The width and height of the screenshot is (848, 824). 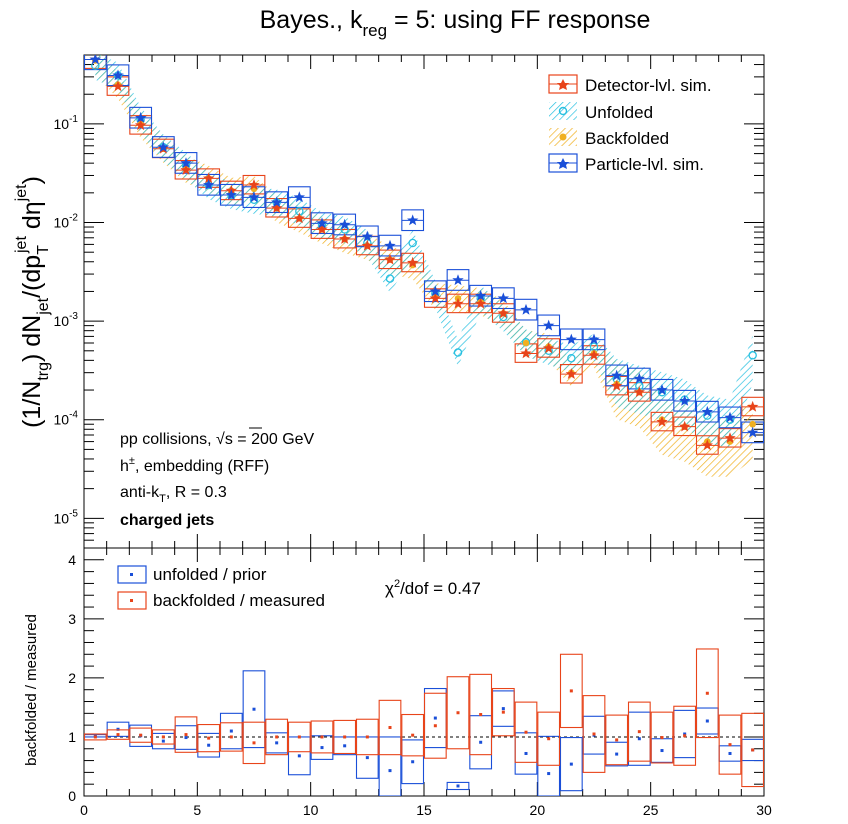 What do you see at coordinates (72, 678) in the screenshot?
I see `y-tick-label: 2` at bounding box center [72, 678].